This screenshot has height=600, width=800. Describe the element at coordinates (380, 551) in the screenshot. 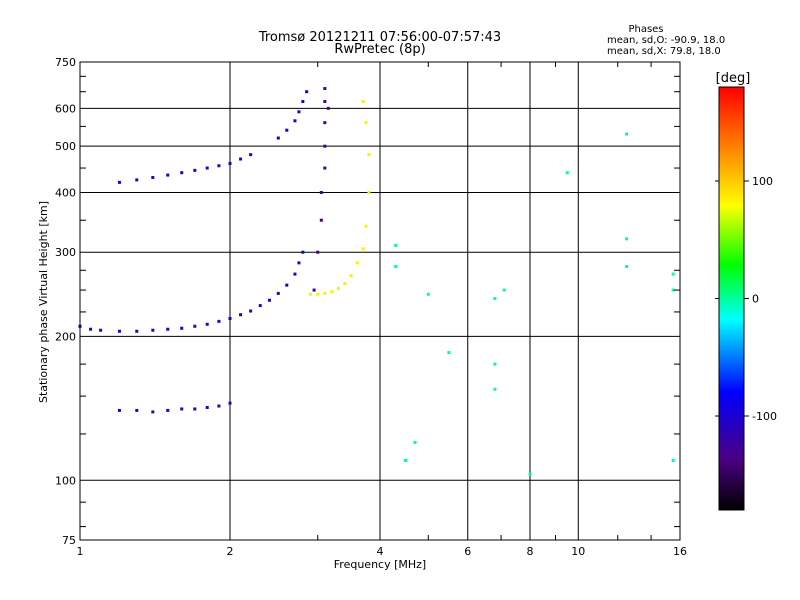

I see `x-tick-label: 4` at that location.